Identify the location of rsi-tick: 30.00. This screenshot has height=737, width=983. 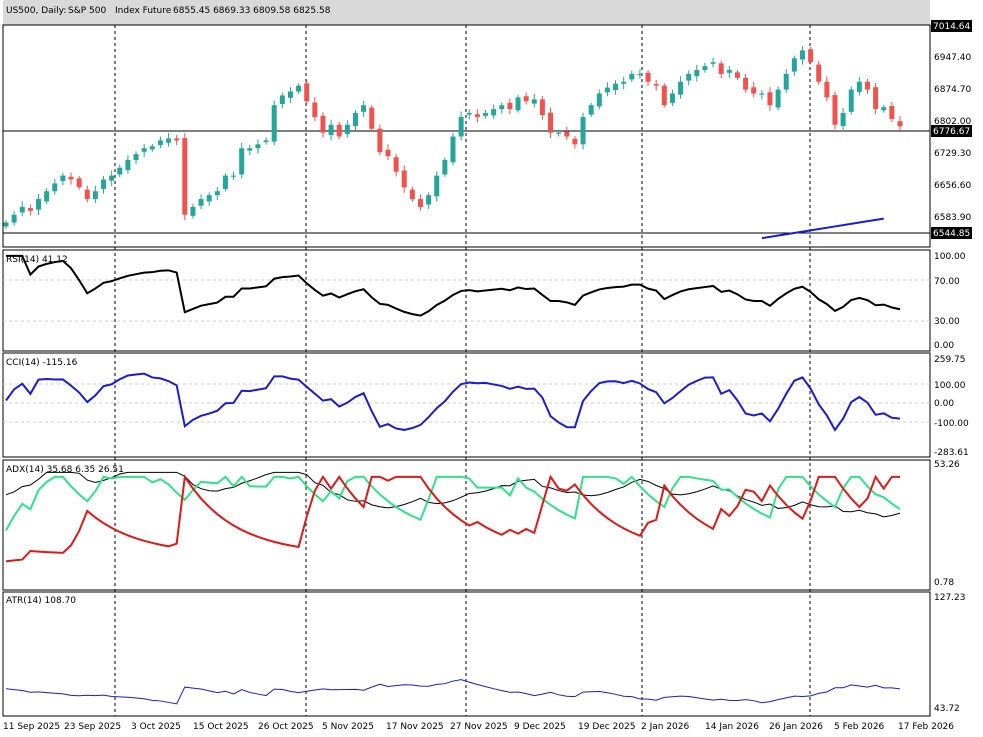
(947, 322).